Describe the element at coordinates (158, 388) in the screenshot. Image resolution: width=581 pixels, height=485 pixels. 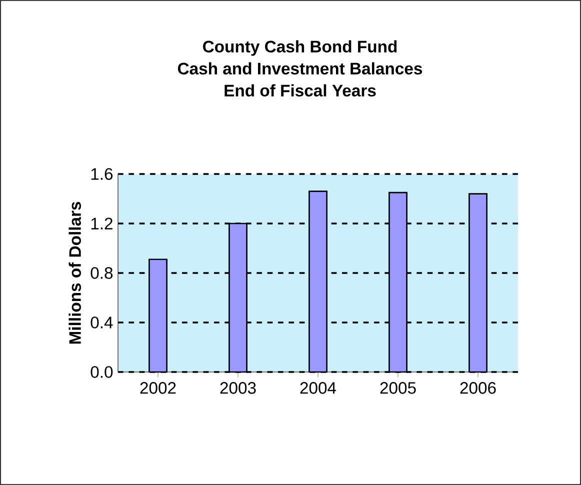
I see `x-tick-label: 2002` at that location.